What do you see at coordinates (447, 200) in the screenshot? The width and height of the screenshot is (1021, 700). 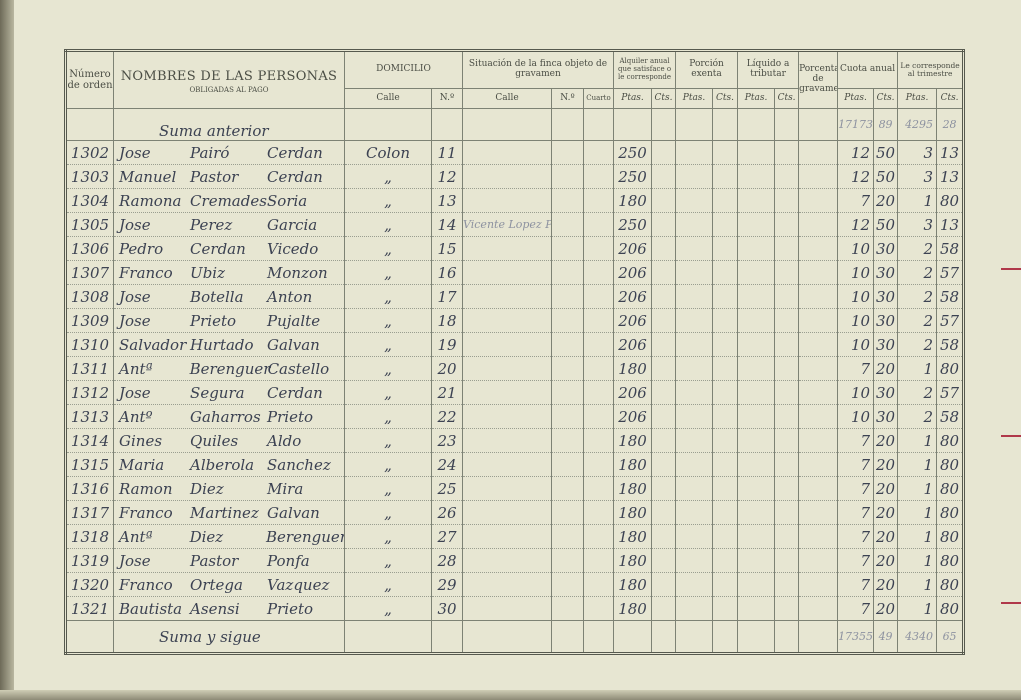 I see `domicilio-numero: 13` at bounding box center [447, 200].